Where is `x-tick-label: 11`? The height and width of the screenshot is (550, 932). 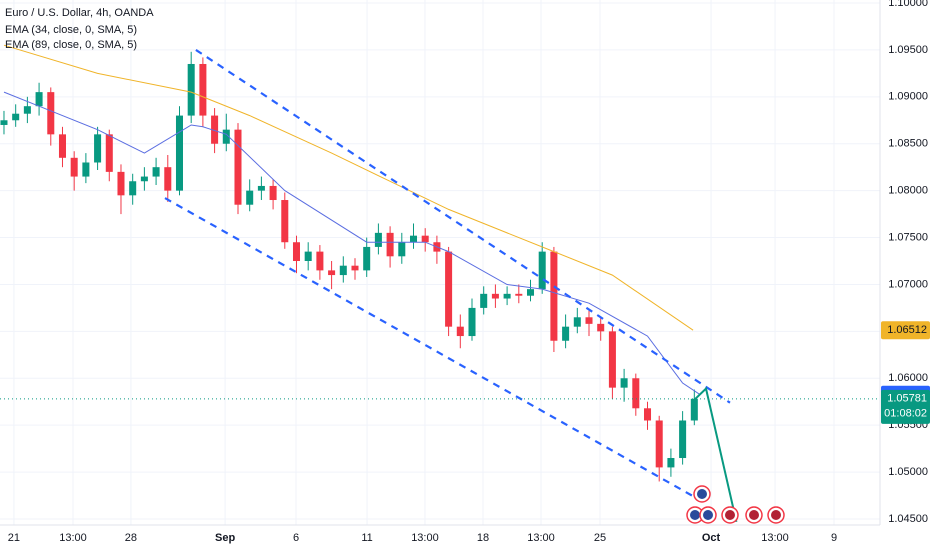
x-tick-label: 11 is located at coordinates (366, 538).